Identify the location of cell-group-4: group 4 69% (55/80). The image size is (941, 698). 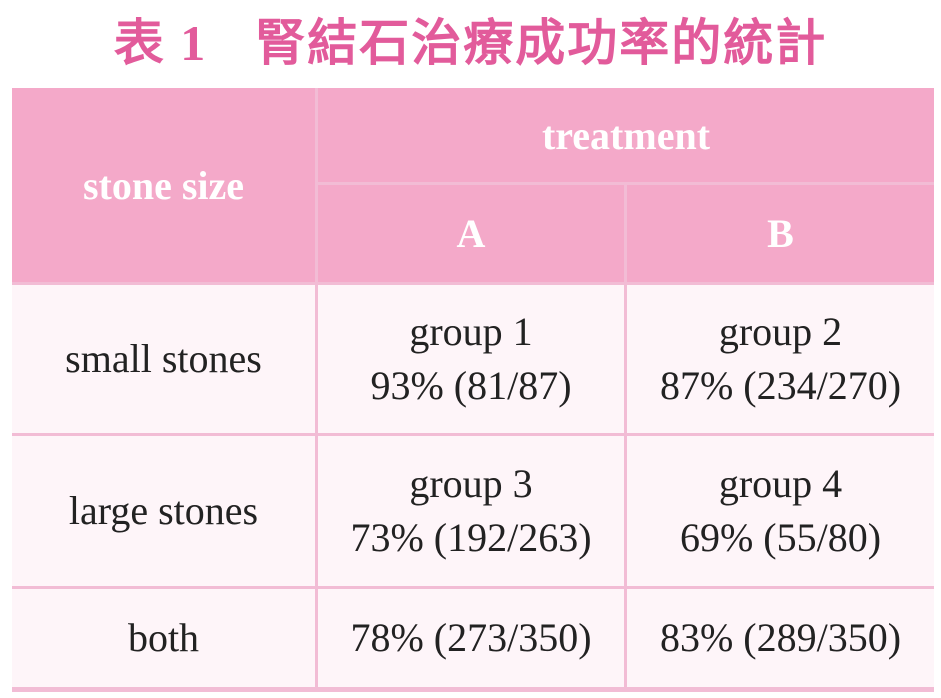
(780, 511).